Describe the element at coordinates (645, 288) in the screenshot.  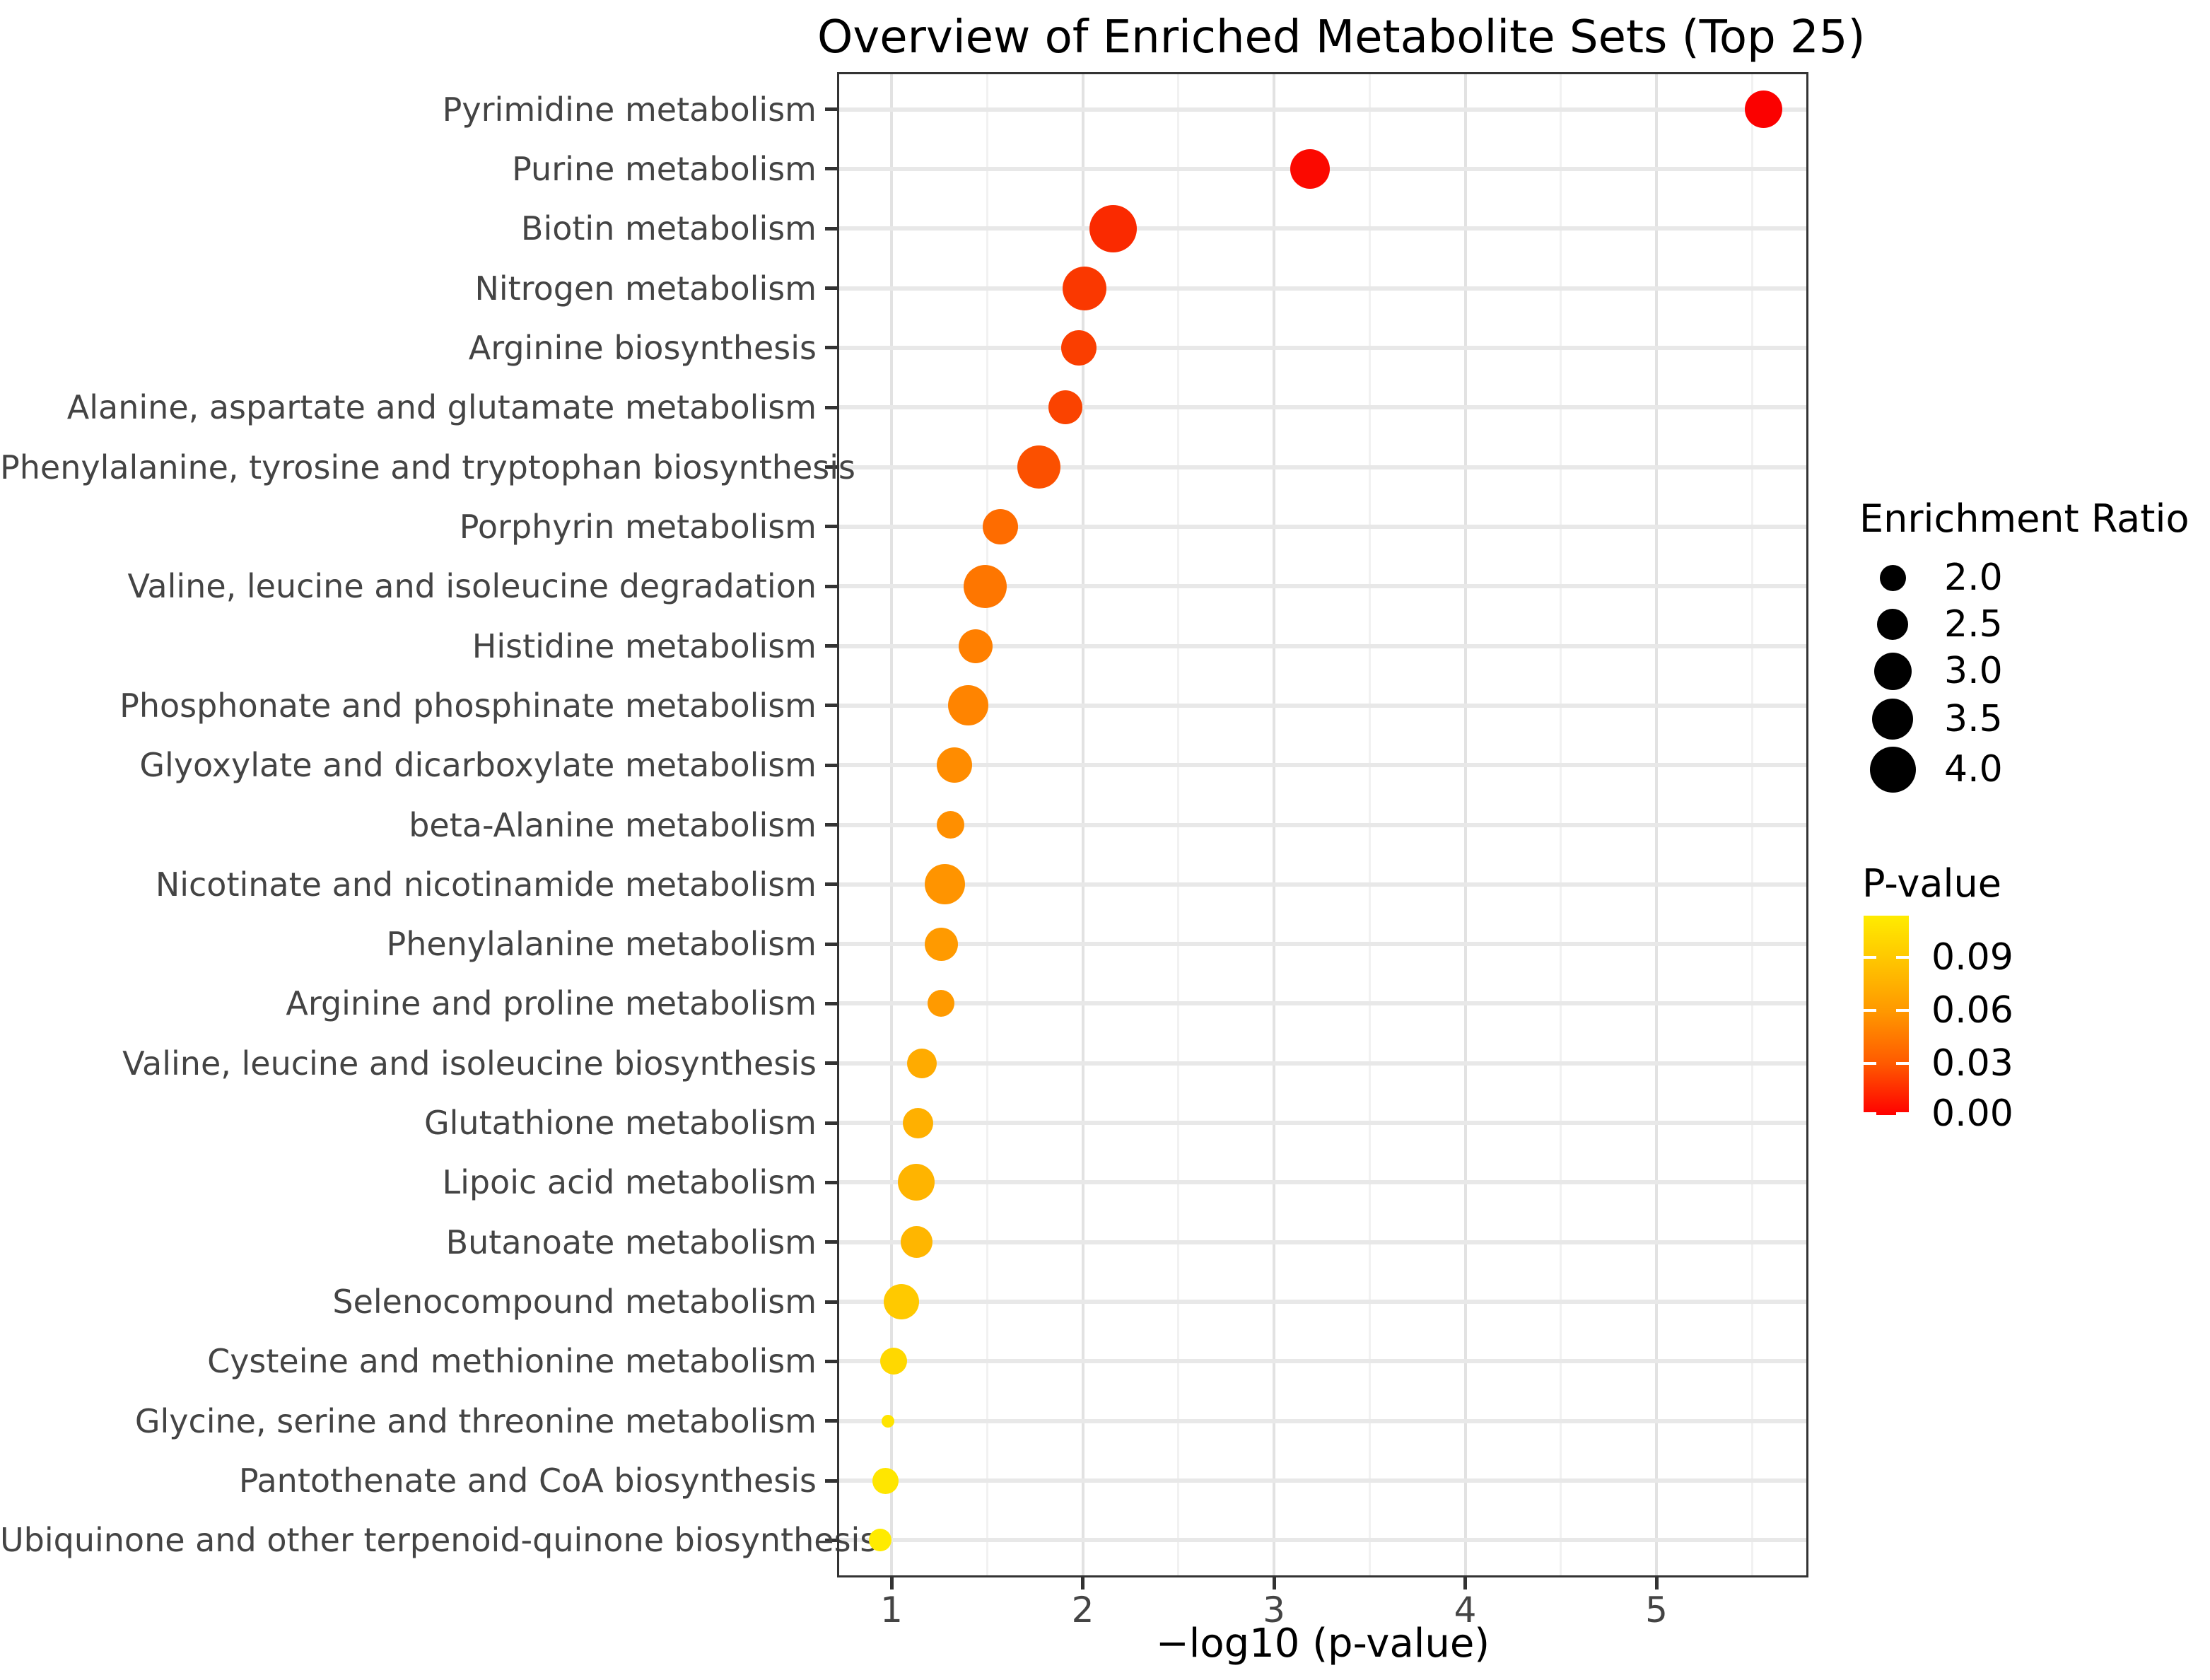
I see `y-axis-label: Nitrogen metabolism` at that location.